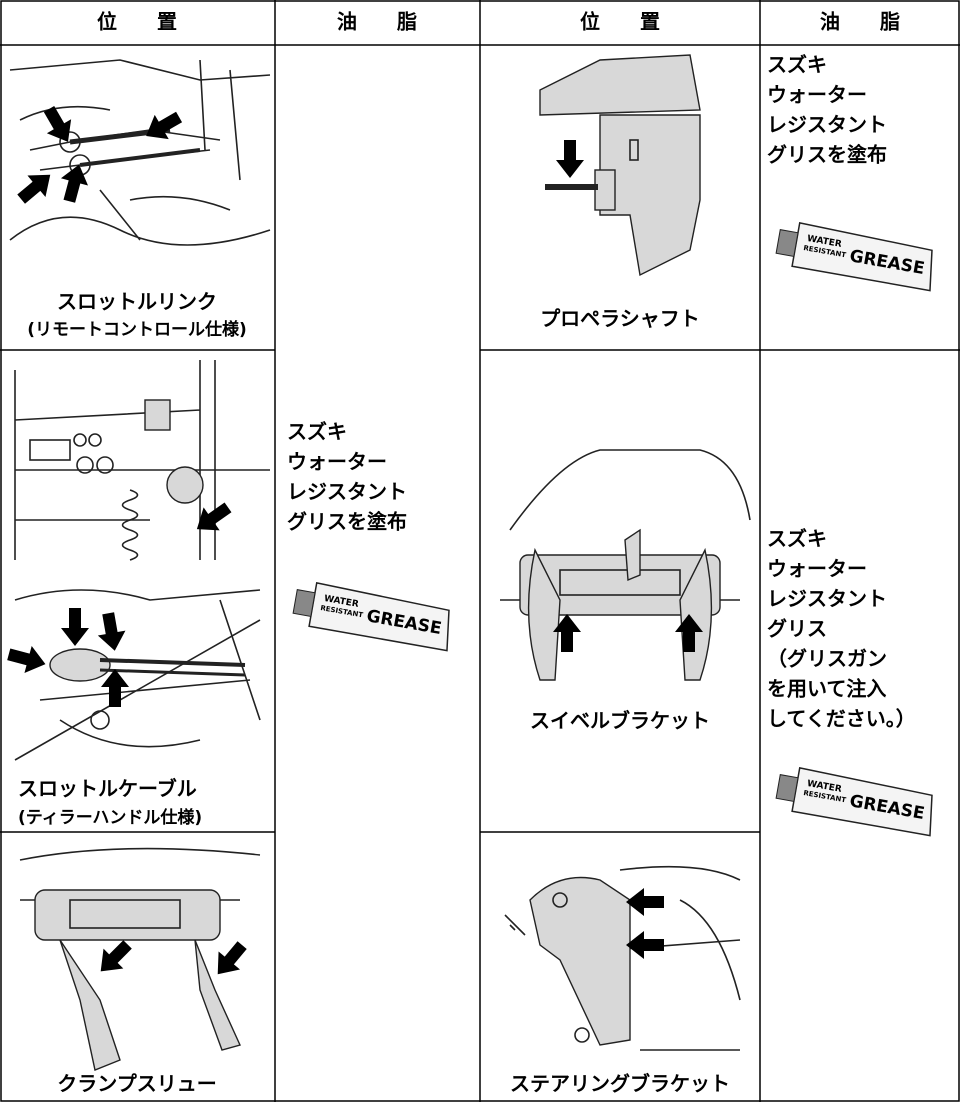 This screenshot has width=960, height=1102. I want to click on throttle-link-illustration, so click(140, 152).